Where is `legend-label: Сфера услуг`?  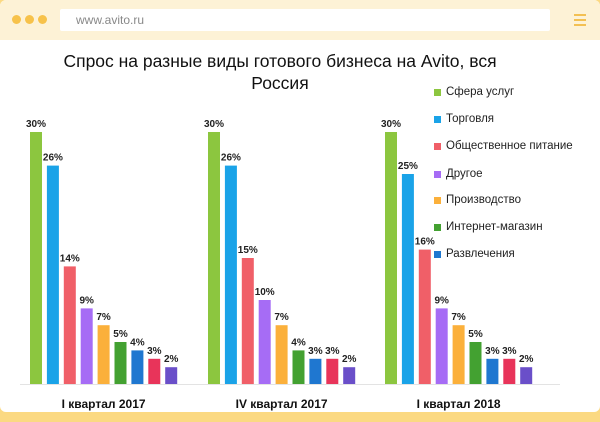
legend-label: Сфера услуг is located at coordinates (480, 92).